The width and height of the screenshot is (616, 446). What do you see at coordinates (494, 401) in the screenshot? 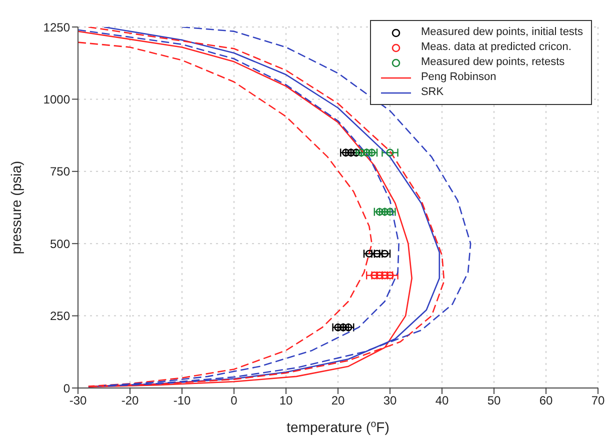
I see `x-tick-label: 50` at bounding box center [494, 401].